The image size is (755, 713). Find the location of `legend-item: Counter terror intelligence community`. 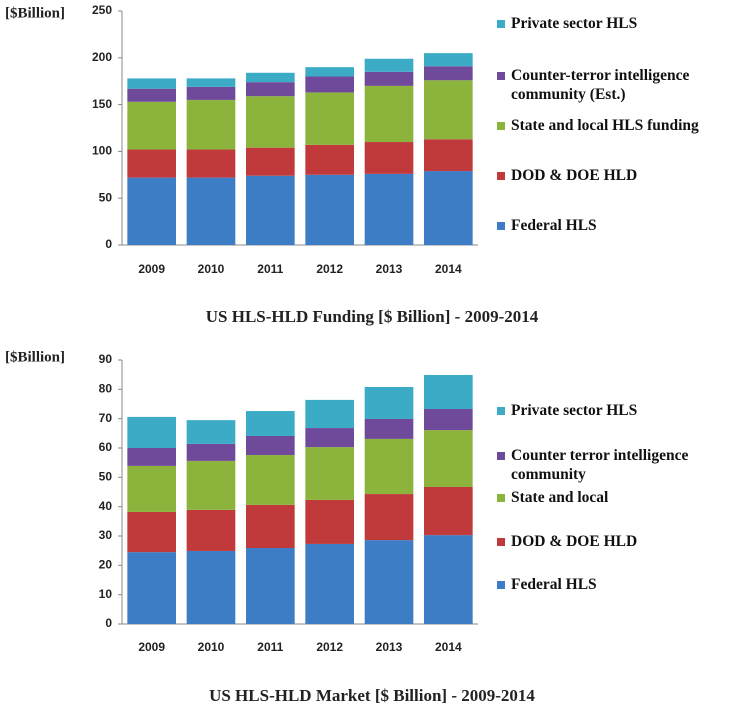

legend-item: Counter terror intelligence community is located at coordinates (626, 465).